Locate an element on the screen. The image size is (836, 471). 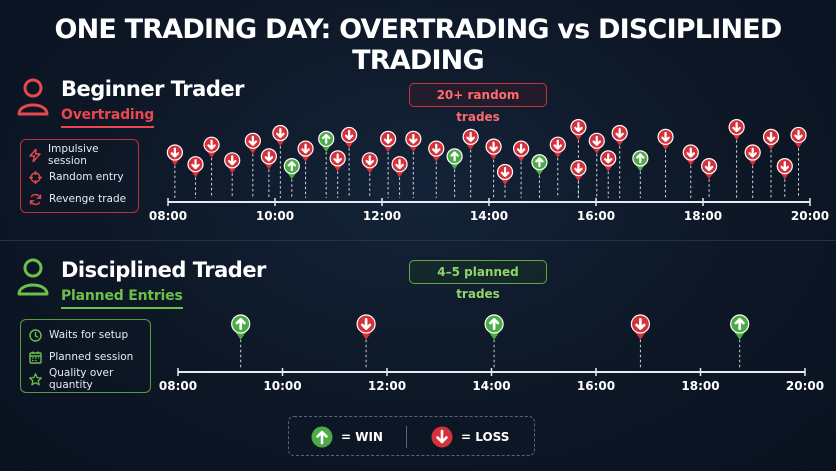
disciplined-avatar-icon is located at coordinates (33, 277).